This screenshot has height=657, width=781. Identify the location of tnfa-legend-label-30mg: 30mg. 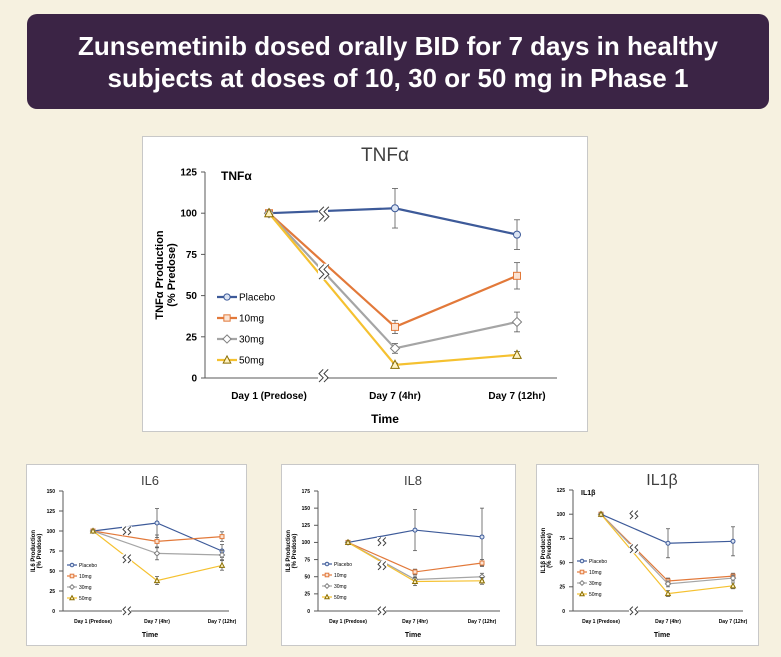
(251, 340).